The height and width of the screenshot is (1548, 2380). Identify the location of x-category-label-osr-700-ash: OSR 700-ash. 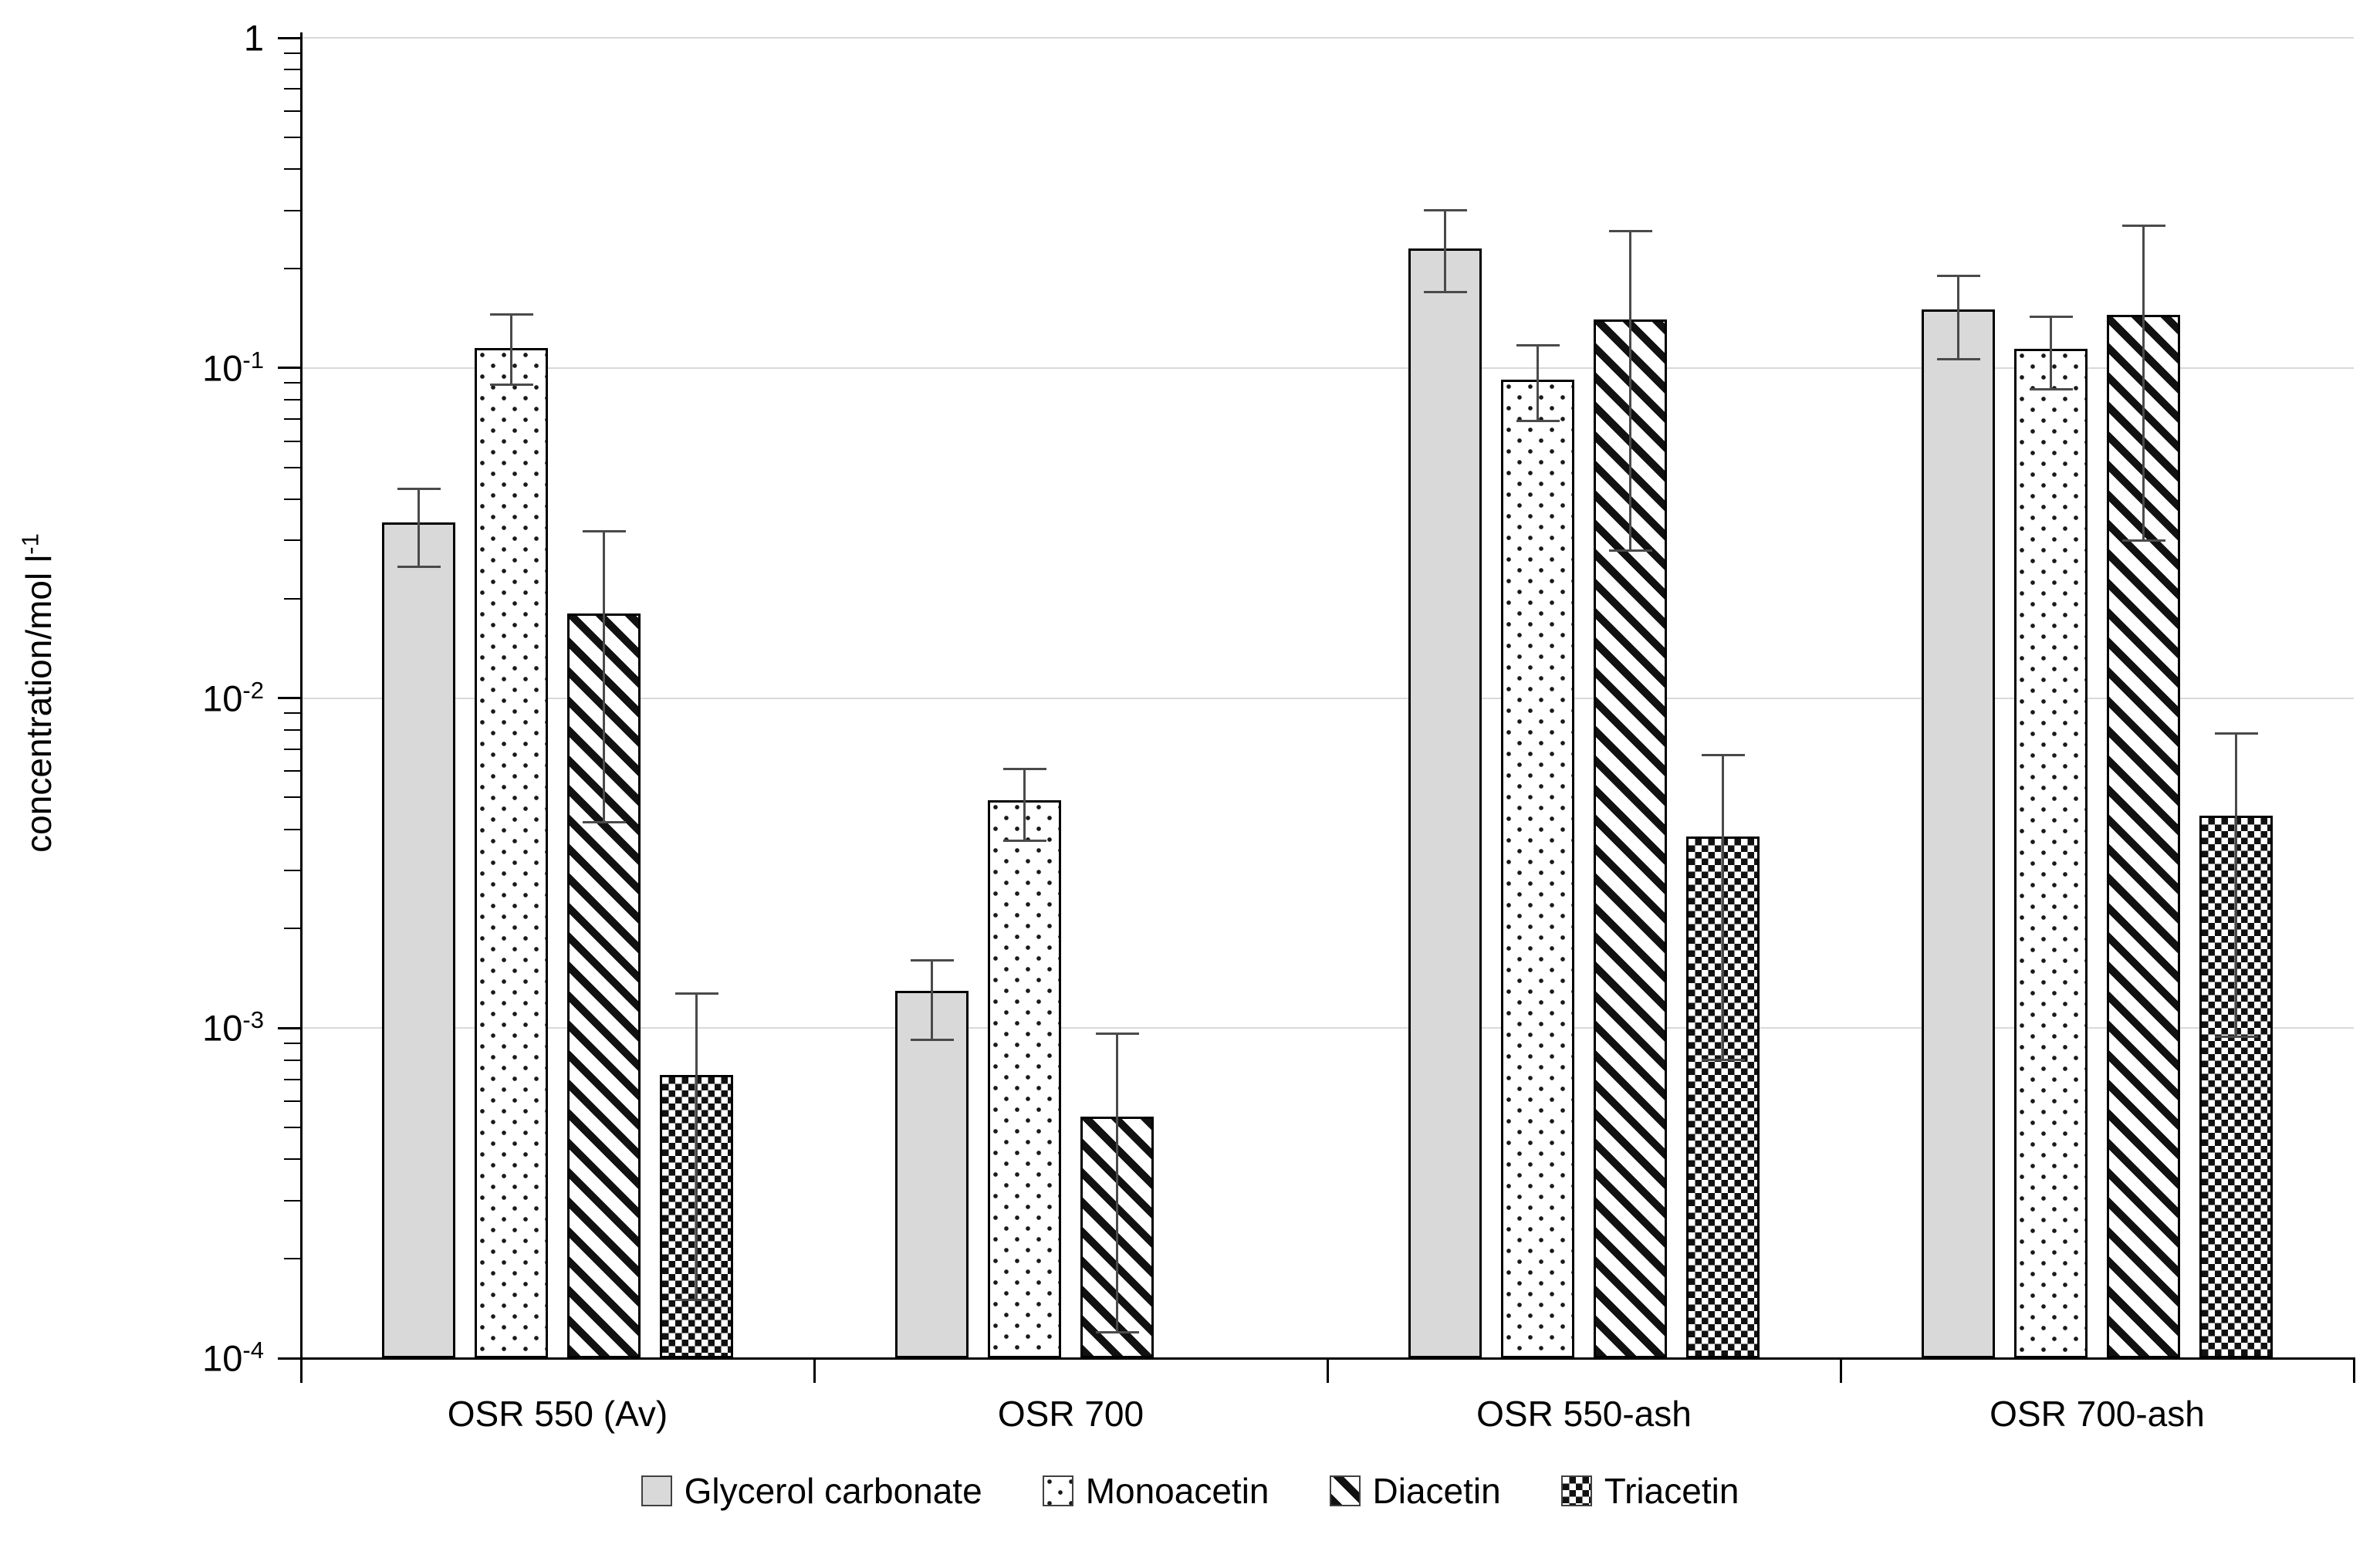
(2097, 1414).